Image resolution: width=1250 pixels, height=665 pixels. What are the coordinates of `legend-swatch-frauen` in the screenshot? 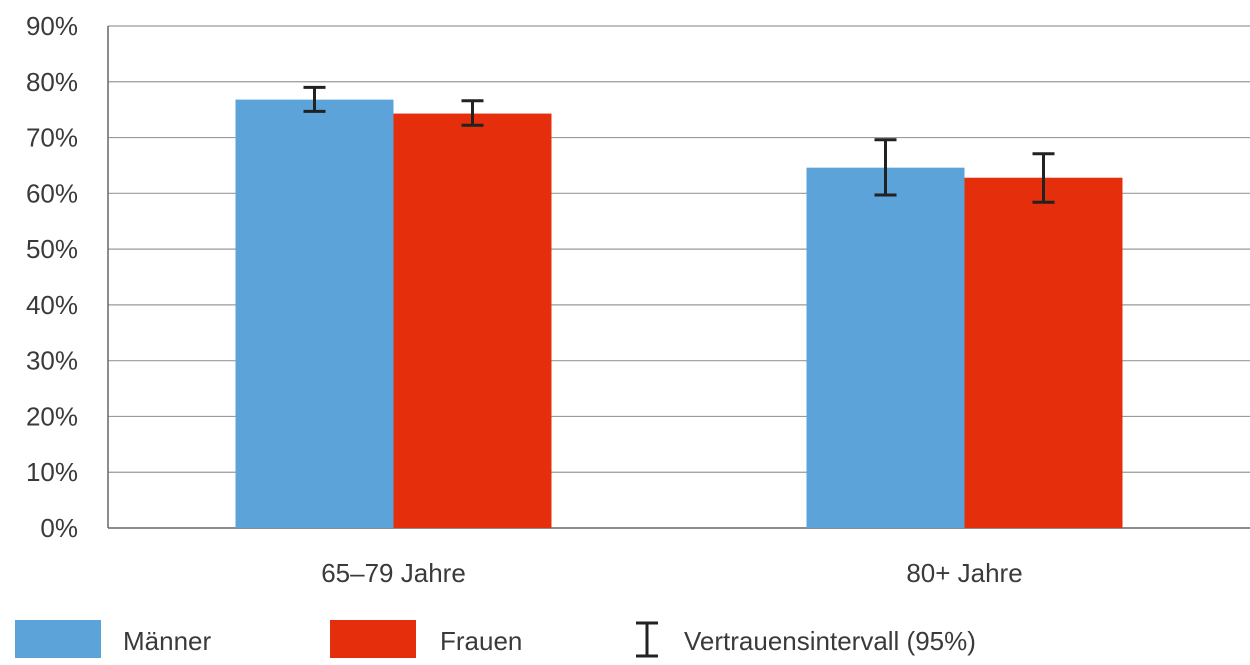 It's located at (373, 639).